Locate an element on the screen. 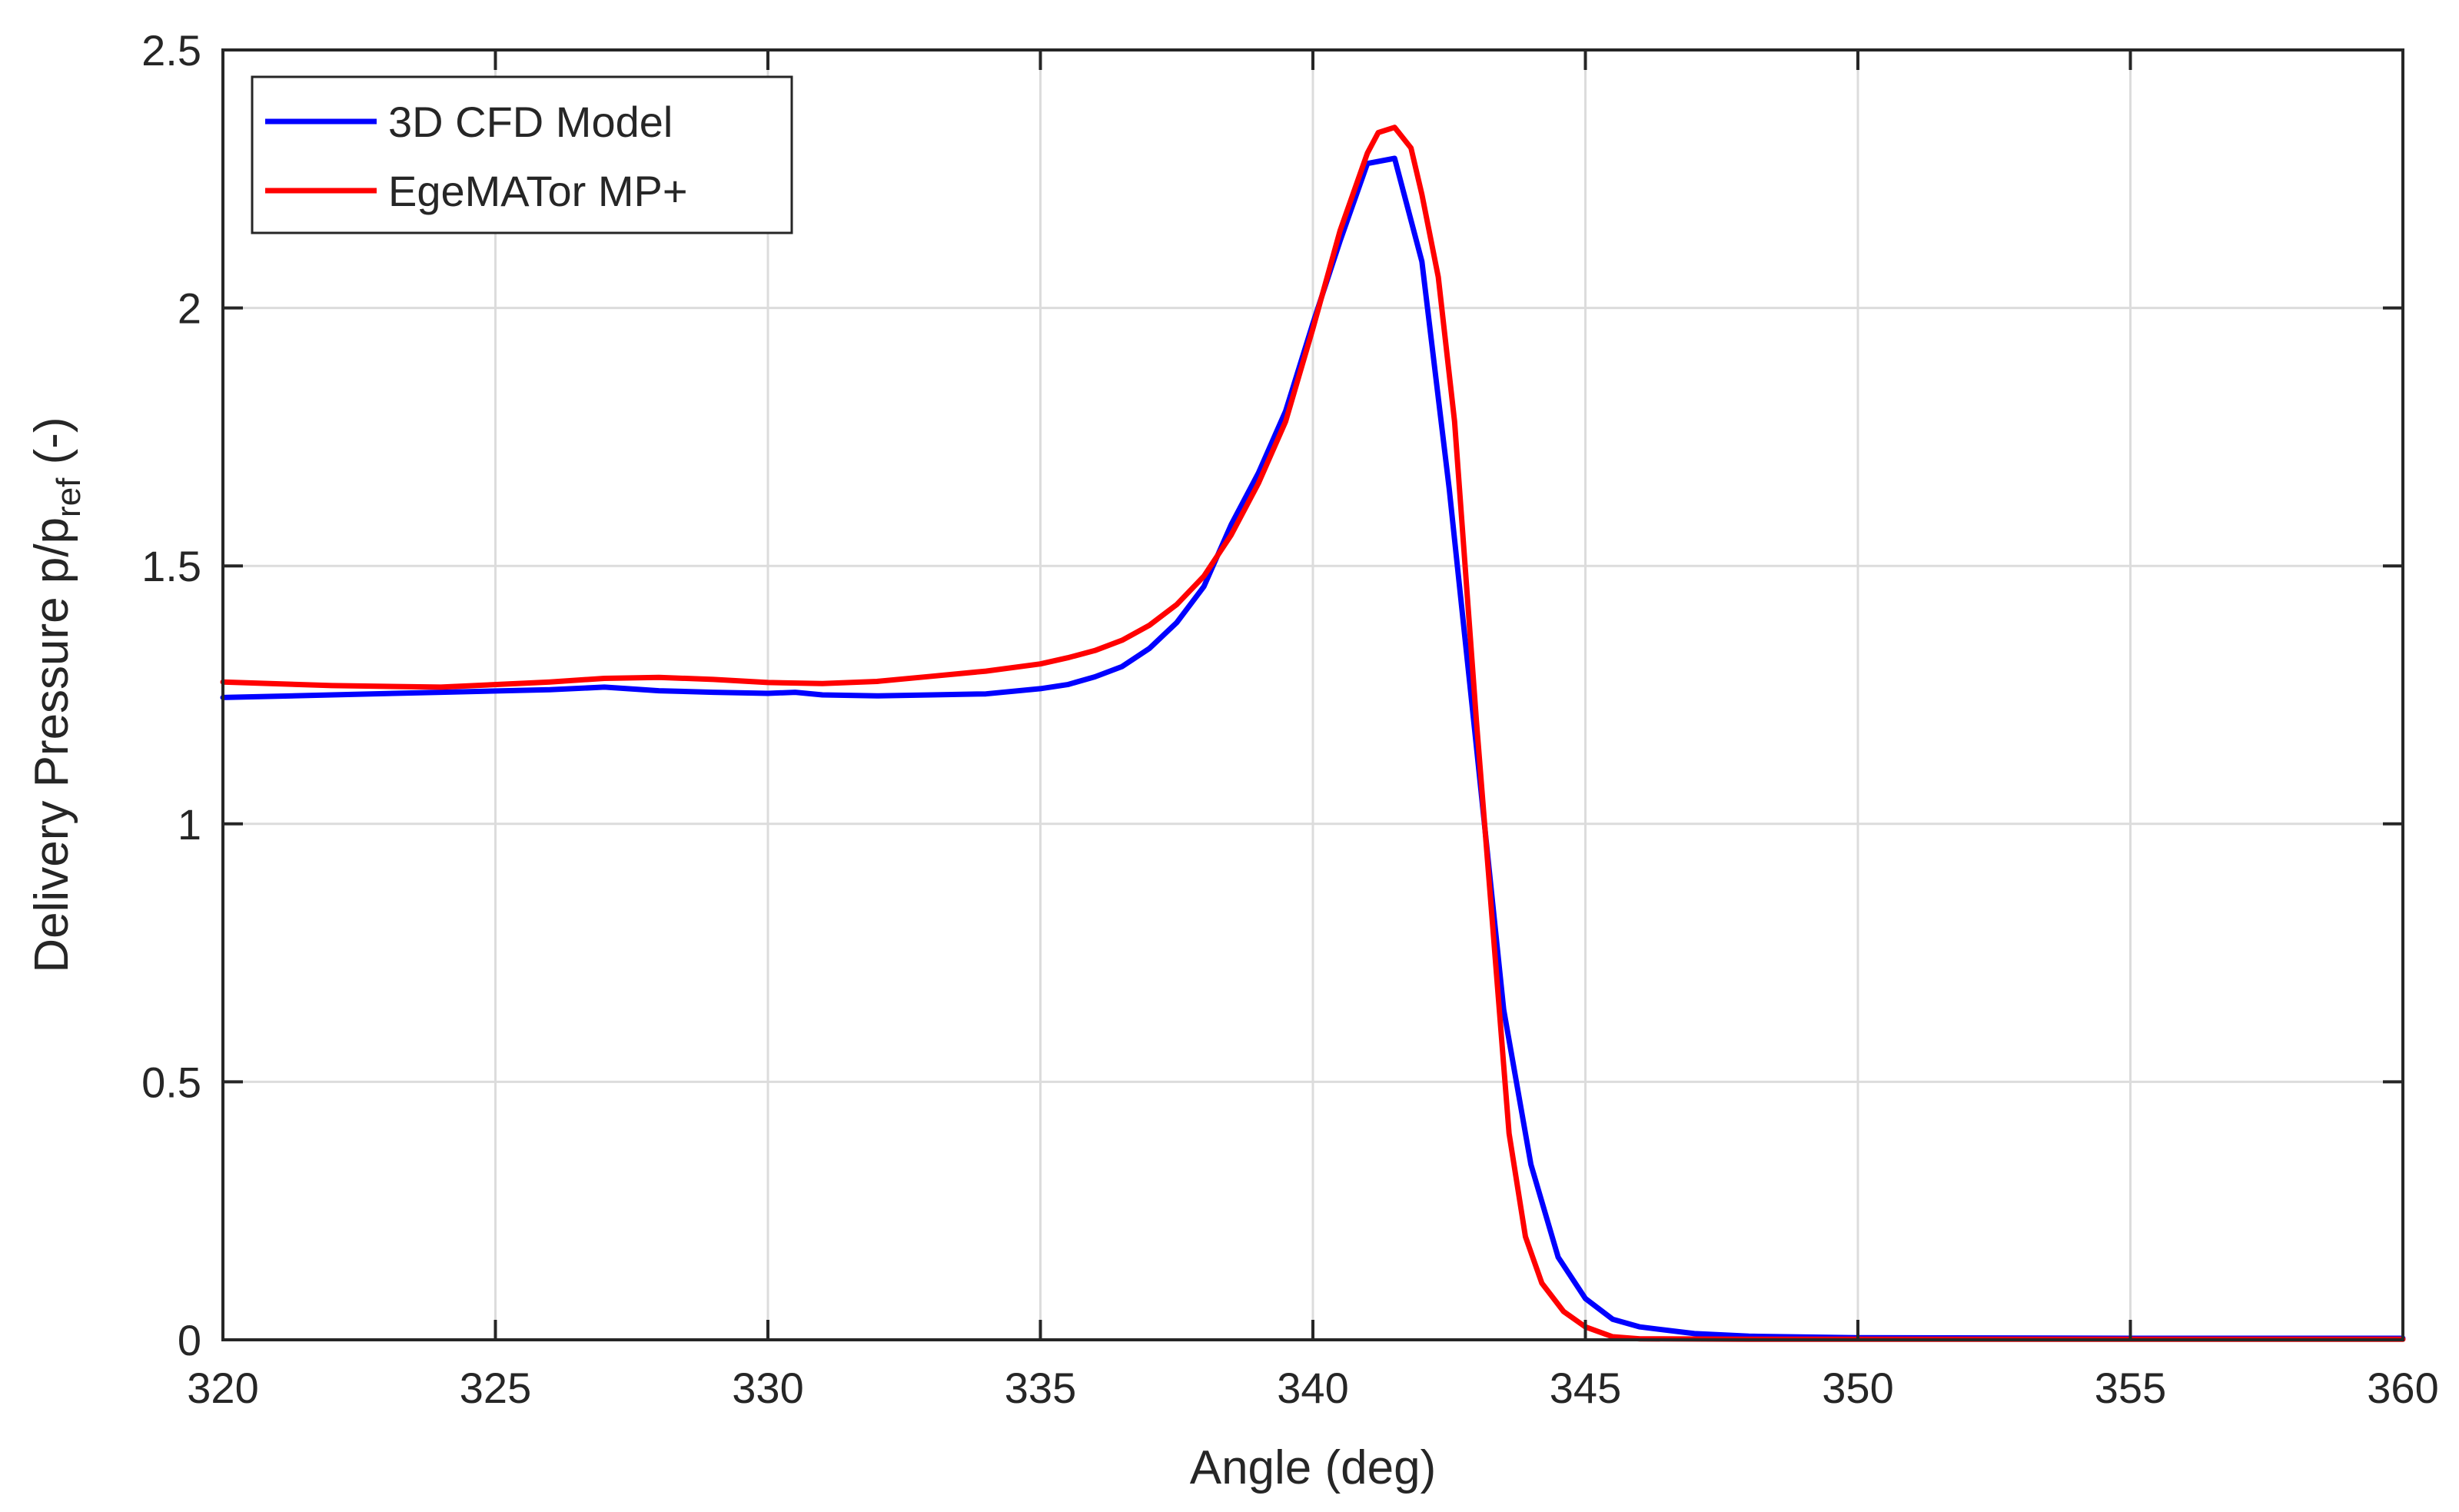  y-axis-title-suffix: (-) is located at coordinates (52, 447).